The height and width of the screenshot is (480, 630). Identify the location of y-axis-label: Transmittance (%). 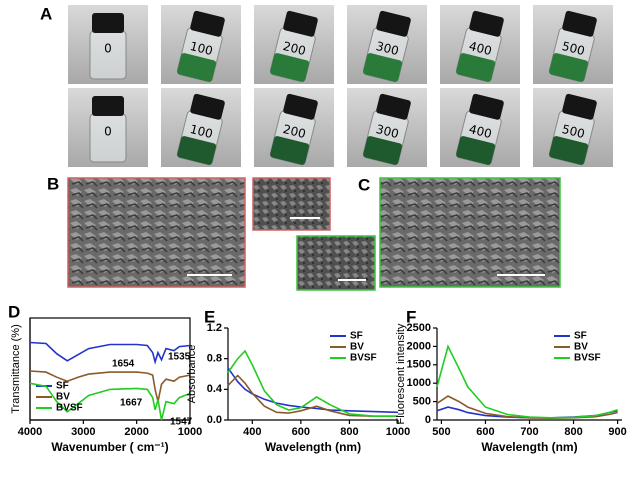
(16, 368).